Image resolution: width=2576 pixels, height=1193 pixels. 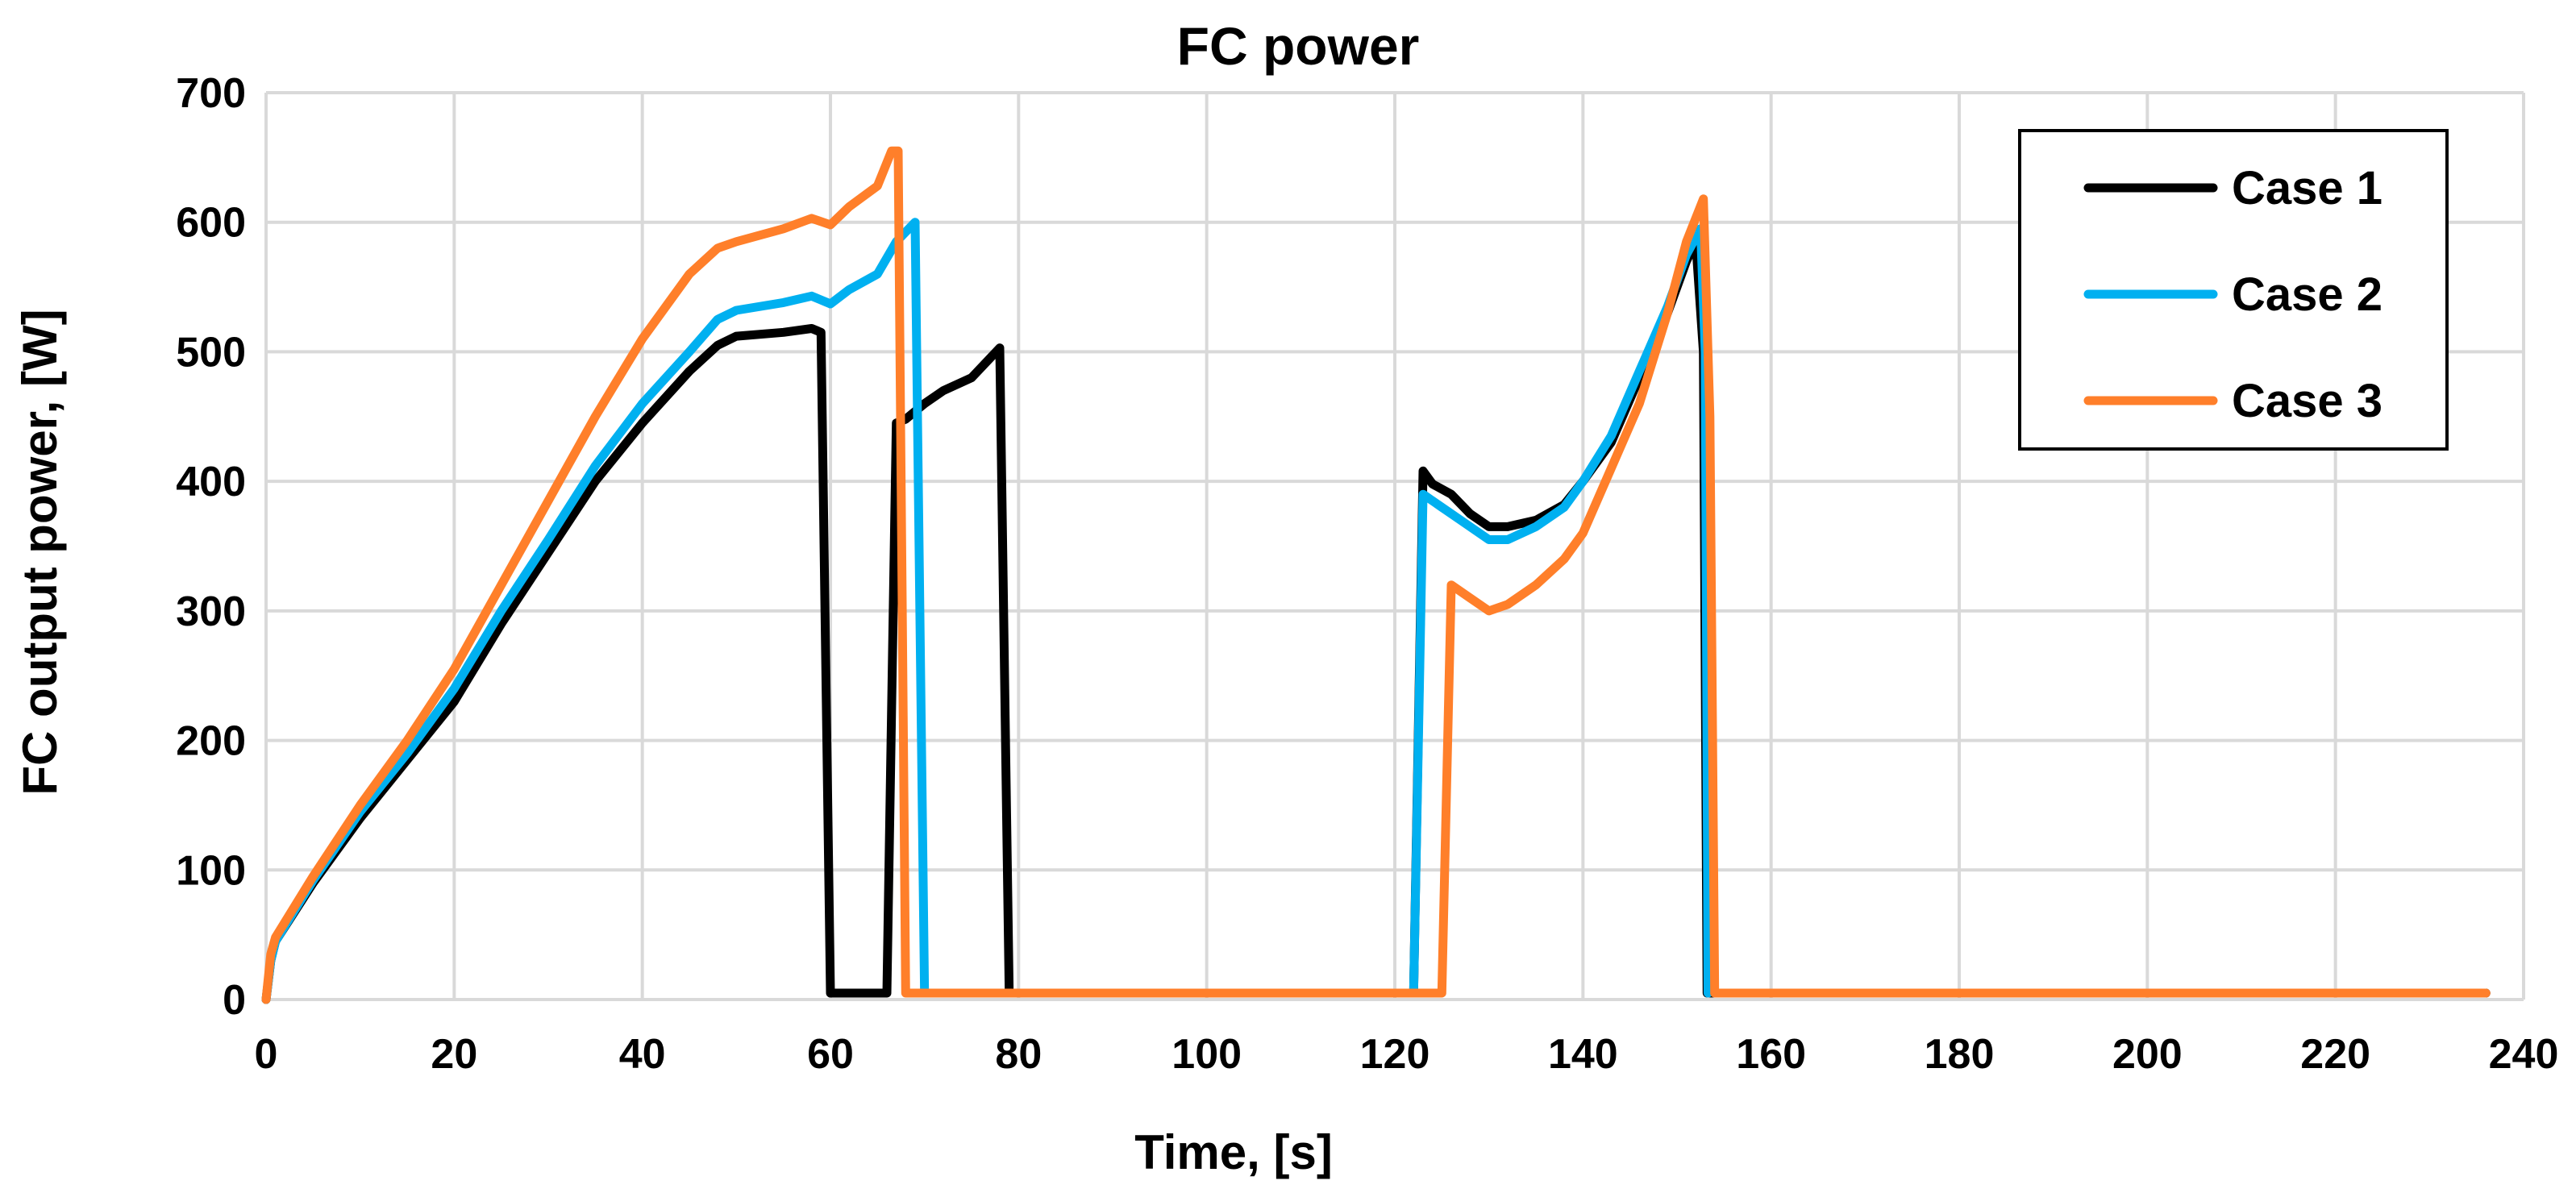 I want to click on y-axis-title: FC output power, [W], so click(x=40, y=552).